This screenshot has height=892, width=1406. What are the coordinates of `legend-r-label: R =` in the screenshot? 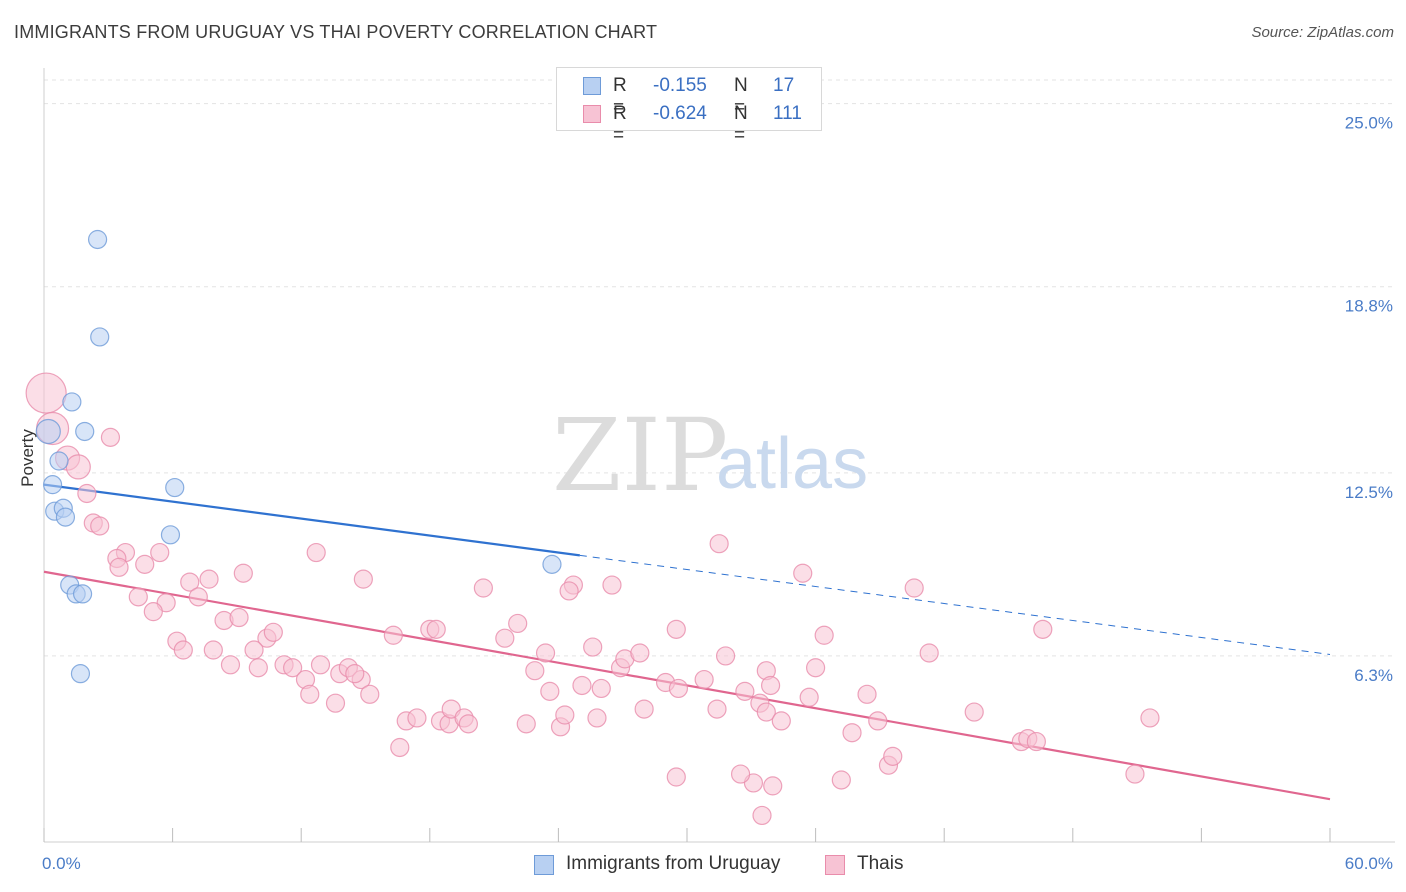 It's located at (620, 124).